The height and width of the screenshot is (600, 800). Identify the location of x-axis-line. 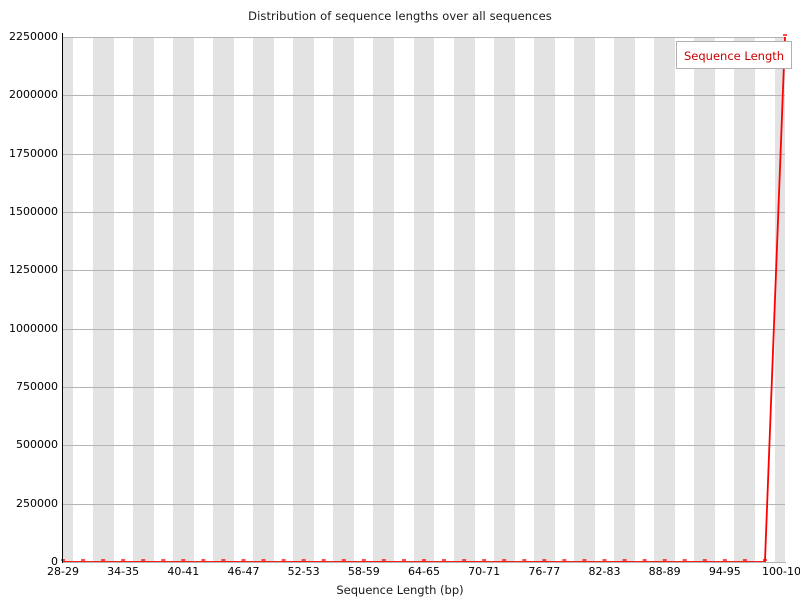
(424, 562).